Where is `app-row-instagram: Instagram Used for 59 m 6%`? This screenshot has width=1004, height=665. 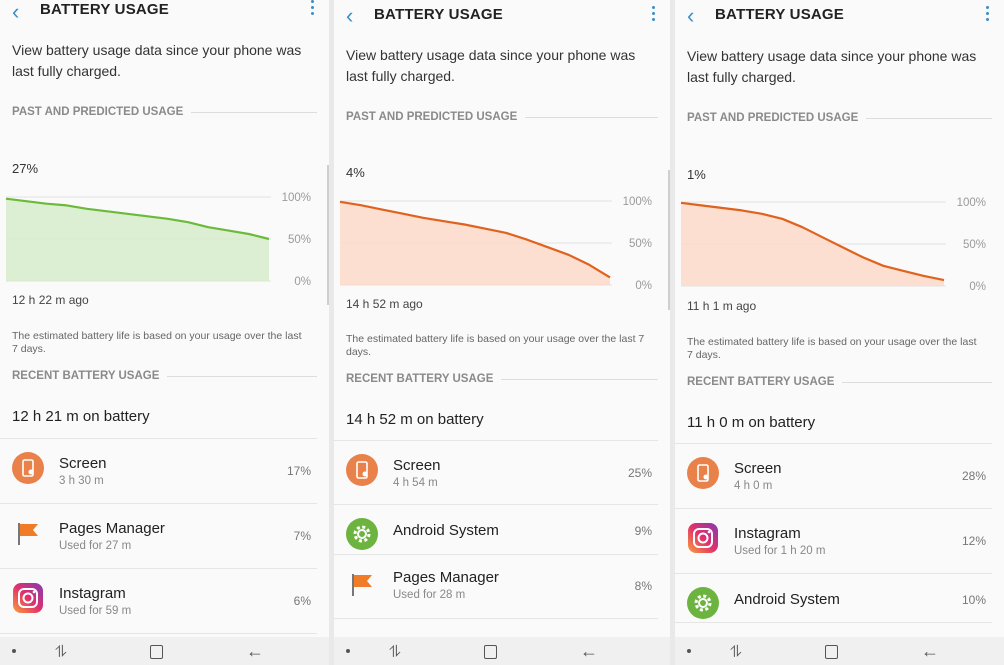
app-row-instagram: Instagram Used for 59 m 6% is located at coordinates (164, 600).